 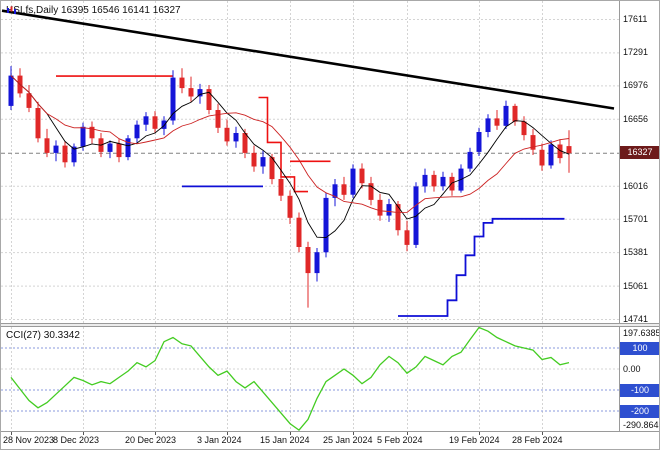 I want to click on price-axis-label: 17291, so click(x=636, y=52).